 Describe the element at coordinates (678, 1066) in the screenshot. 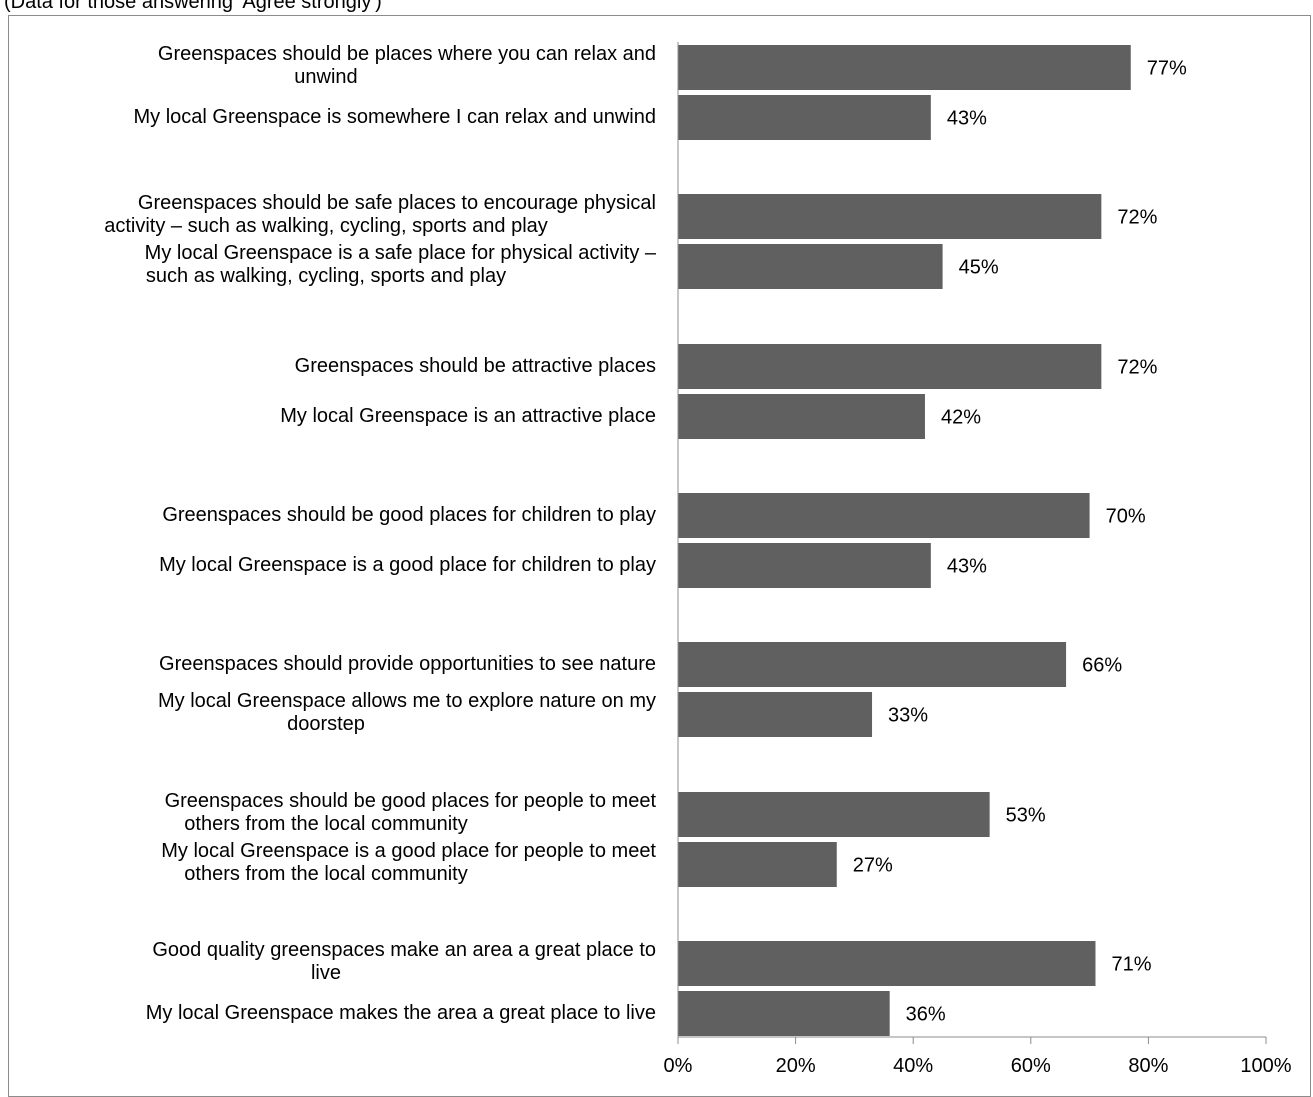

I see `x-tick-label: 0%` at that location.